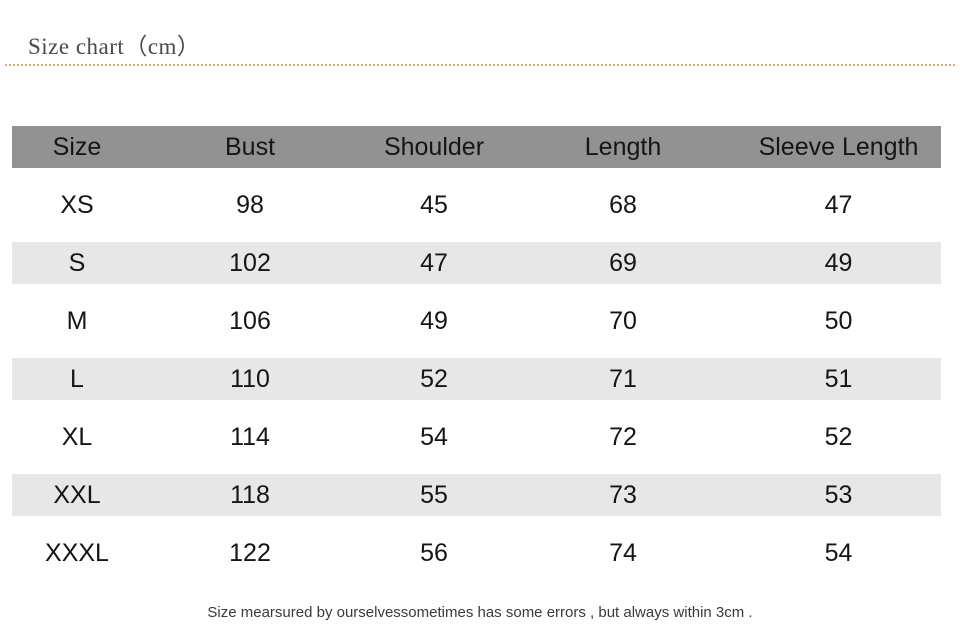 This screenshot has width=960, height=631. Describe the element at coordinates (623, 320) in the screenshot. I see `length-cell: 70` at that location.